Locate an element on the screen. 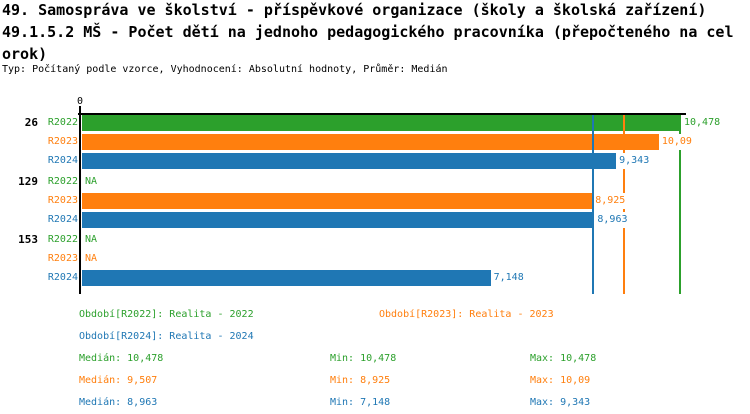 This screenshot has width=750, height=414. legend-entry-R2023: Období[R2023]: Realita - 2023 is located at coordinates (466, 314).